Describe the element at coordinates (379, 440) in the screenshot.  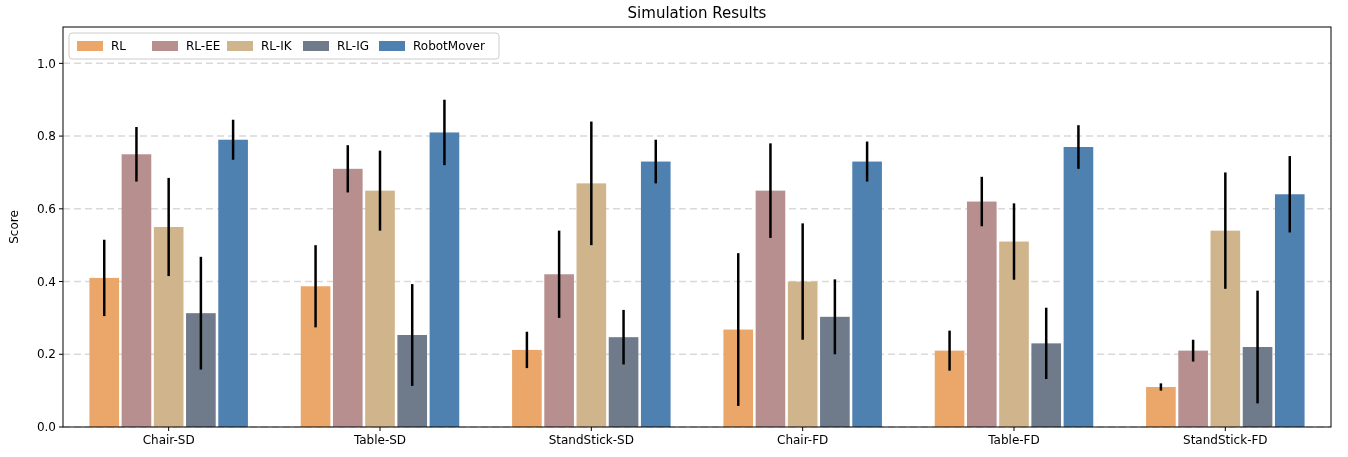
I see `x-tick-label: Table-SD` at that location.